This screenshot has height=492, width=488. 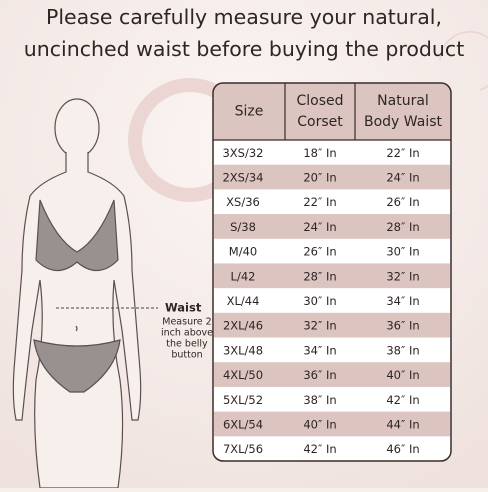 I want to click on title-line: Please carefully measure your natural,, so click(x=244, y=17).